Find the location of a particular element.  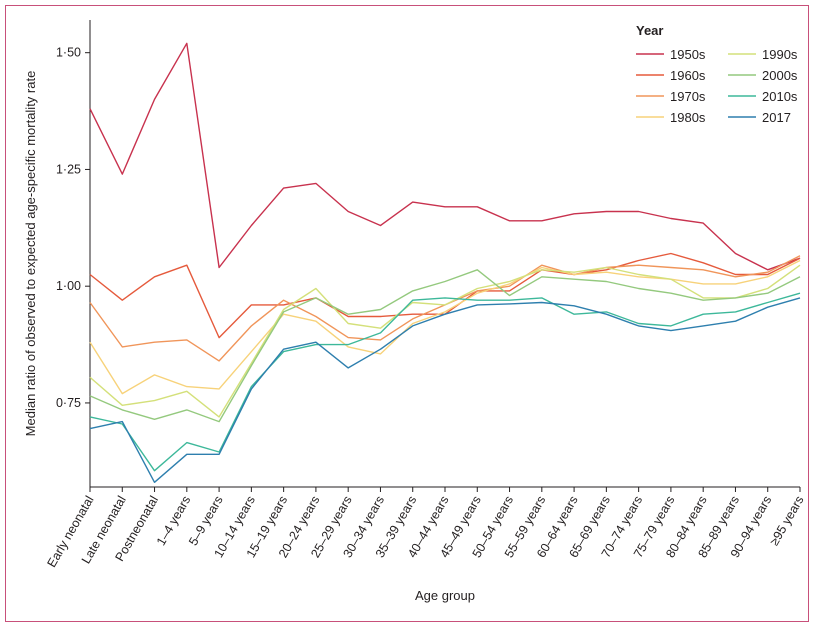

y-tick-label: 1·50 is located at coordinates (68, 53).